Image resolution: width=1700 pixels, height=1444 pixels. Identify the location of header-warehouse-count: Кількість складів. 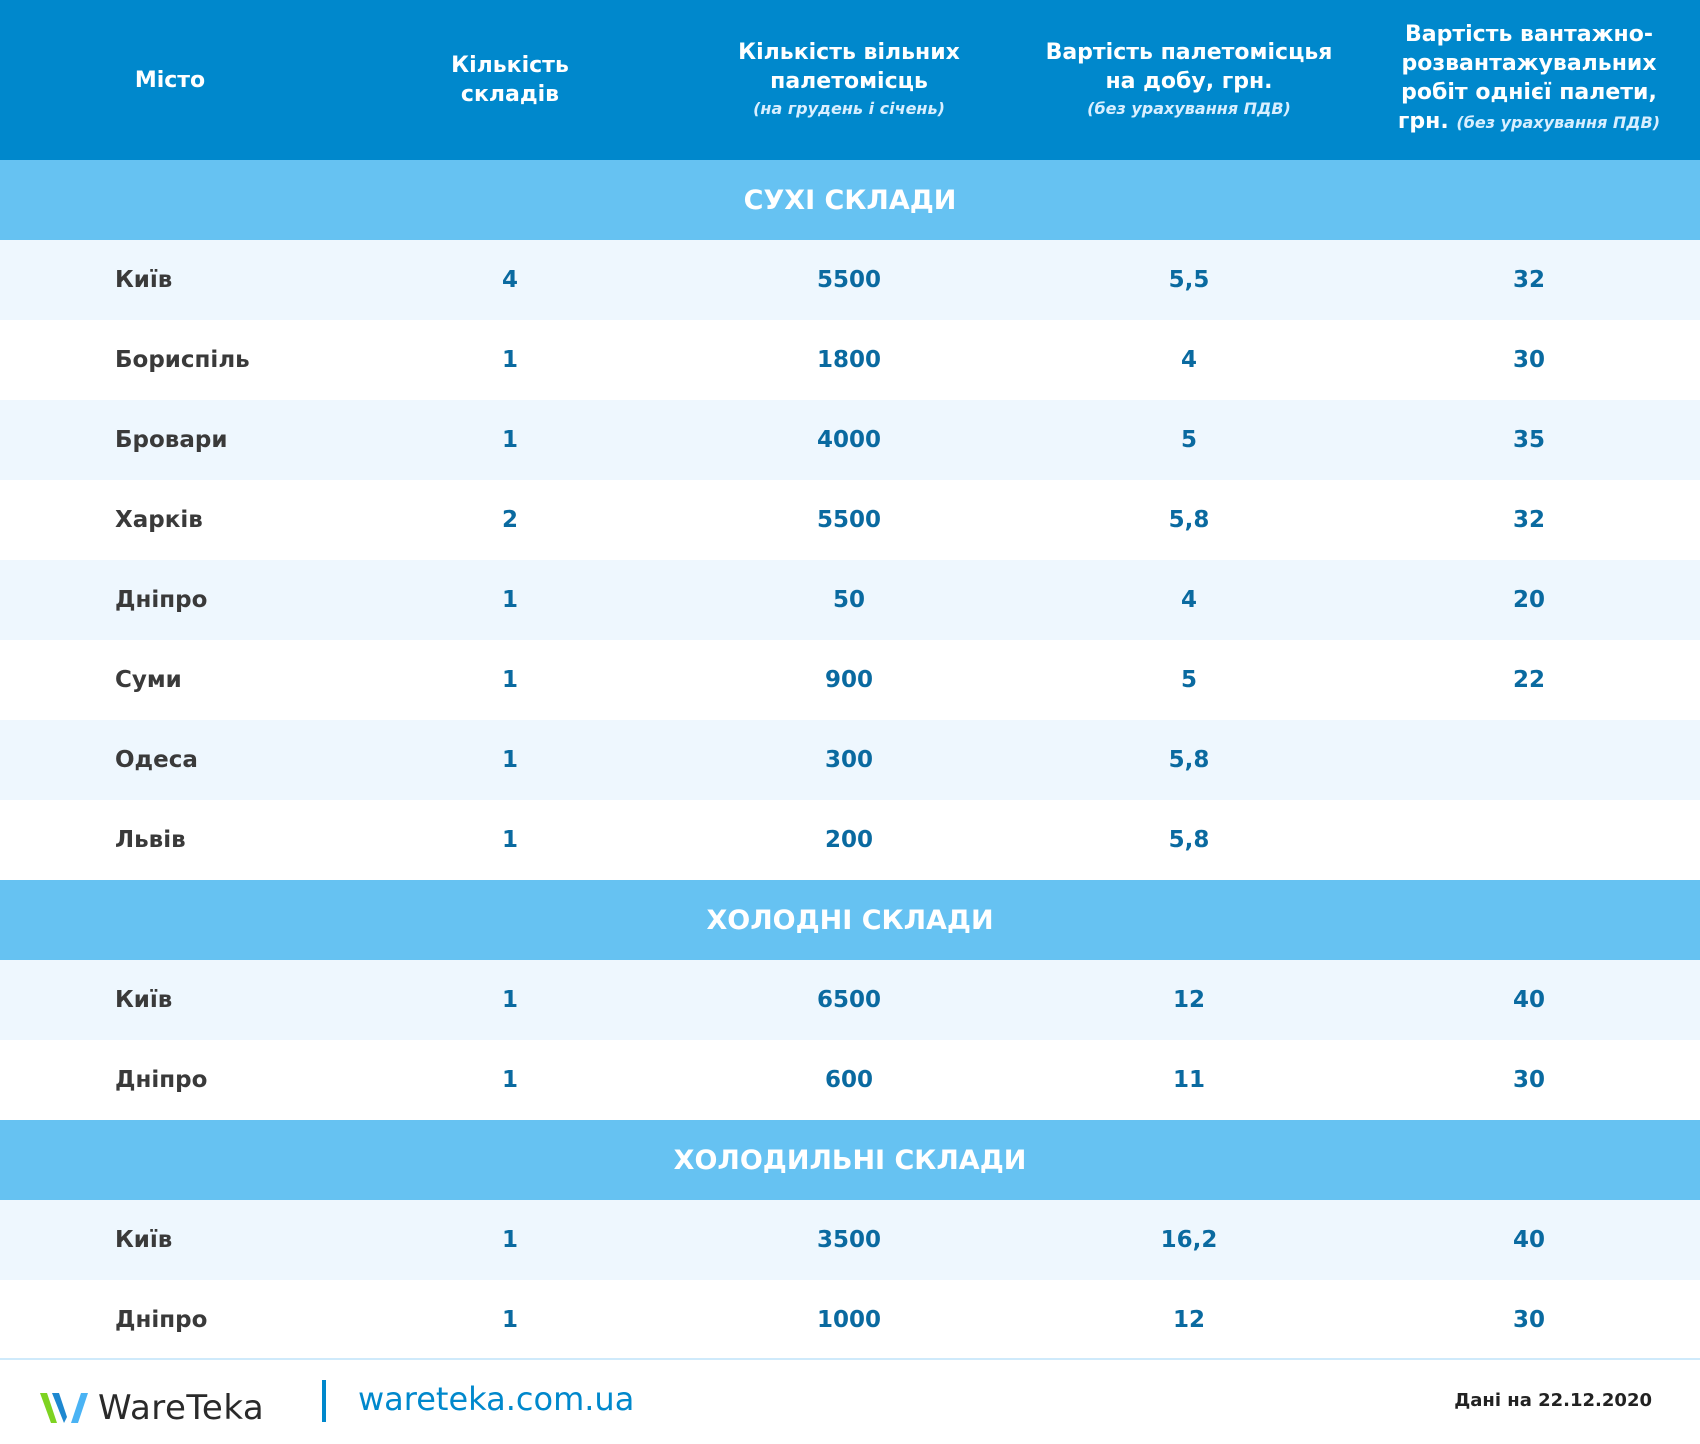
(510, 80).